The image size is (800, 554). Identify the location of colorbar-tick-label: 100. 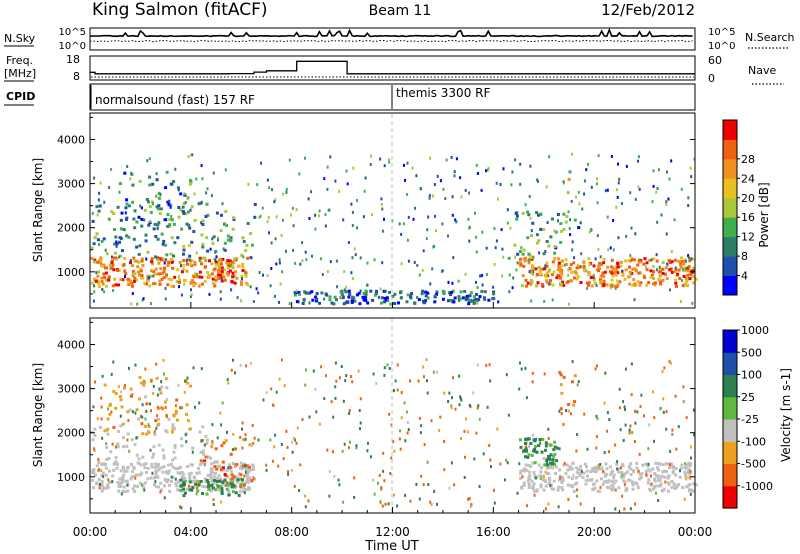
(751, 375).